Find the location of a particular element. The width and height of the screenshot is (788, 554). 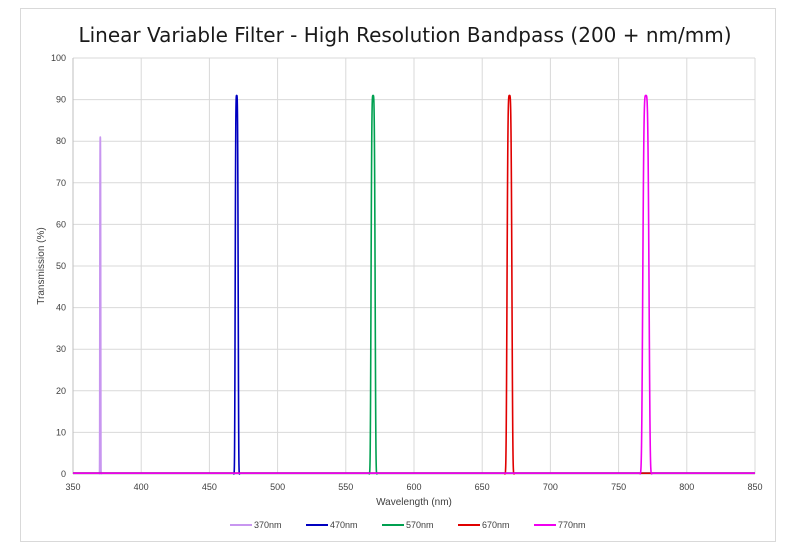

y-tick-label: 80 is located at coordinates (61, 141).